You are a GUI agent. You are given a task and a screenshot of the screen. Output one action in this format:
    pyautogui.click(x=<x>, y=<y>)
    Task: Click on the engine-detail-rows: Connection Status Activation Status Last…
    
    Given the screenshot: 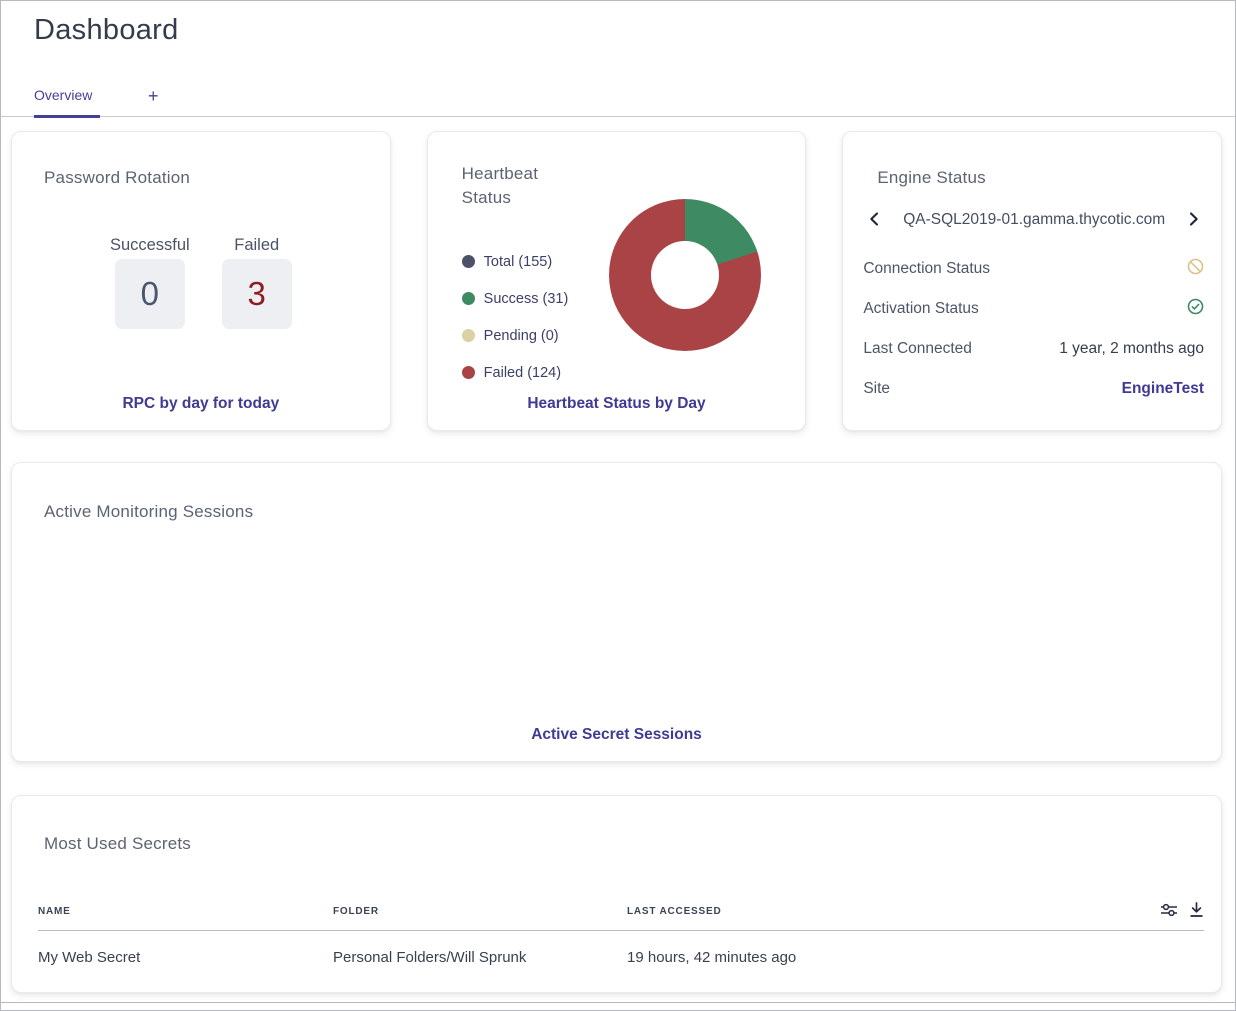 What is the action you would take?
    pyautogui.click(x=1033, y=329)
    